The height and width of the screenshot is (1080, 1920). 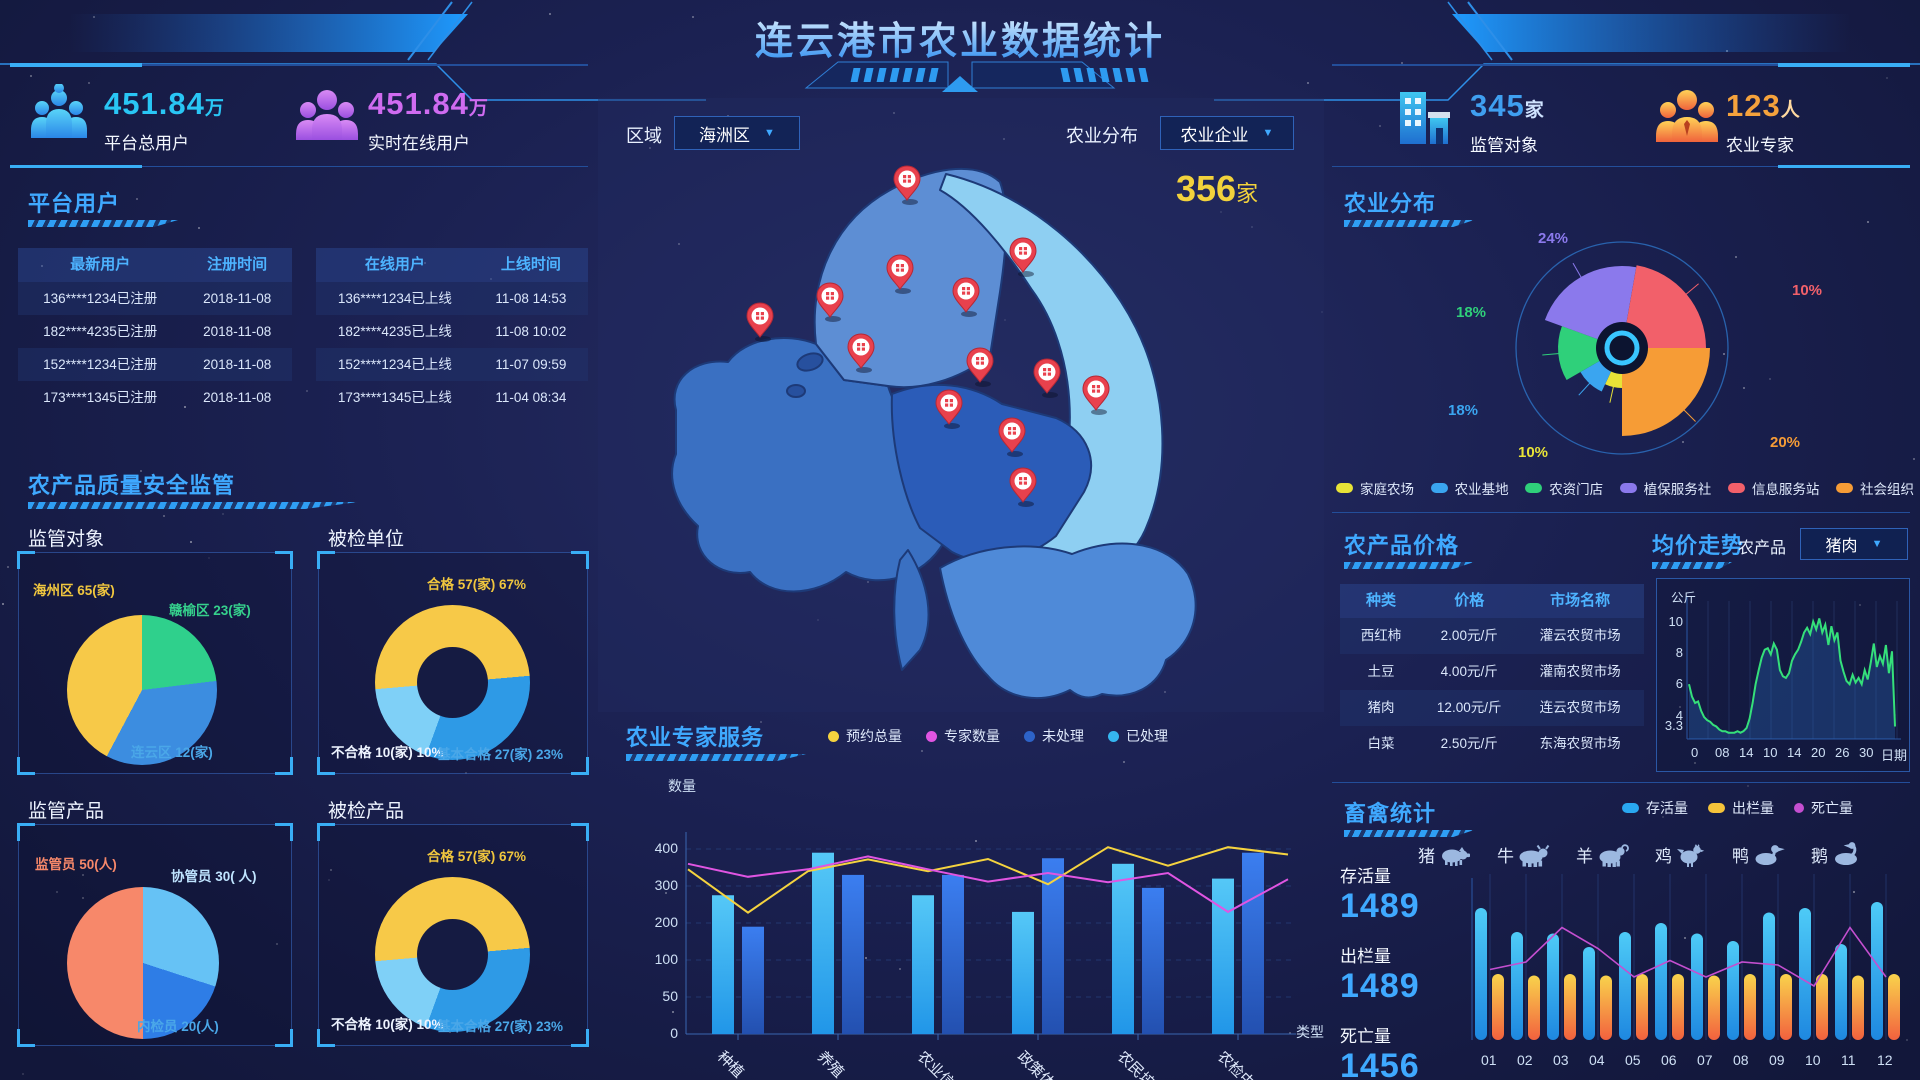 I want to click on legend-item: 已处理, so click(x=1138, y=736).